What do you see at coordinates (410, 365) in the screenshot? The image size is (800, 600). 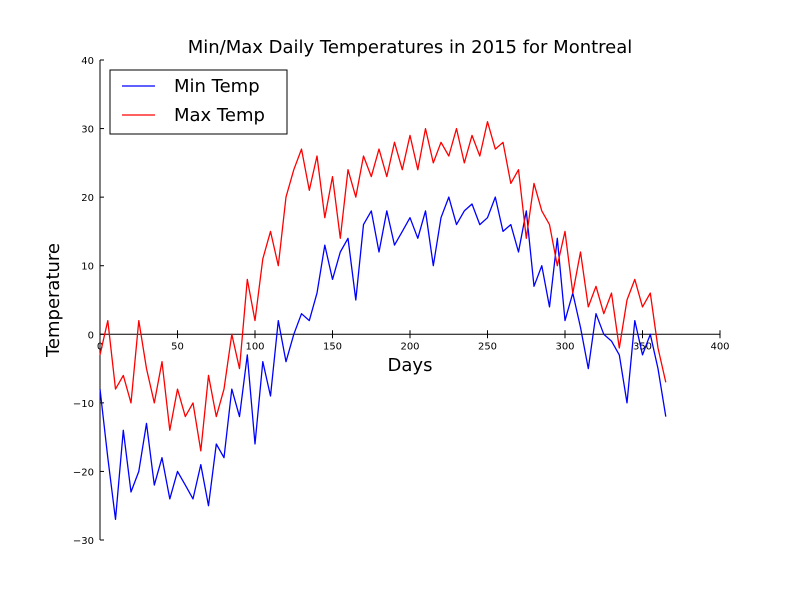 I see `x-axis-label: Days` at bounding box center [410, 365].